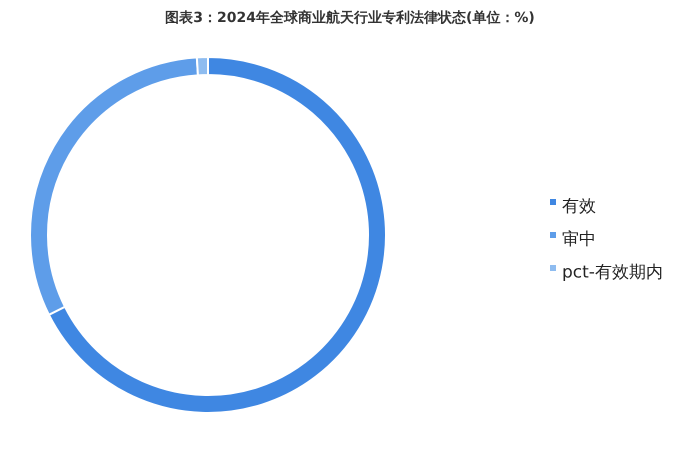 Image resolution: width=700 pixels, height=469 pixels. Describe the element at coordinates (350, 17) in the screenshot. I see `chart-title: 图表3：2024年全球商业航天行业专利法律状态(单位：%)` at that location.